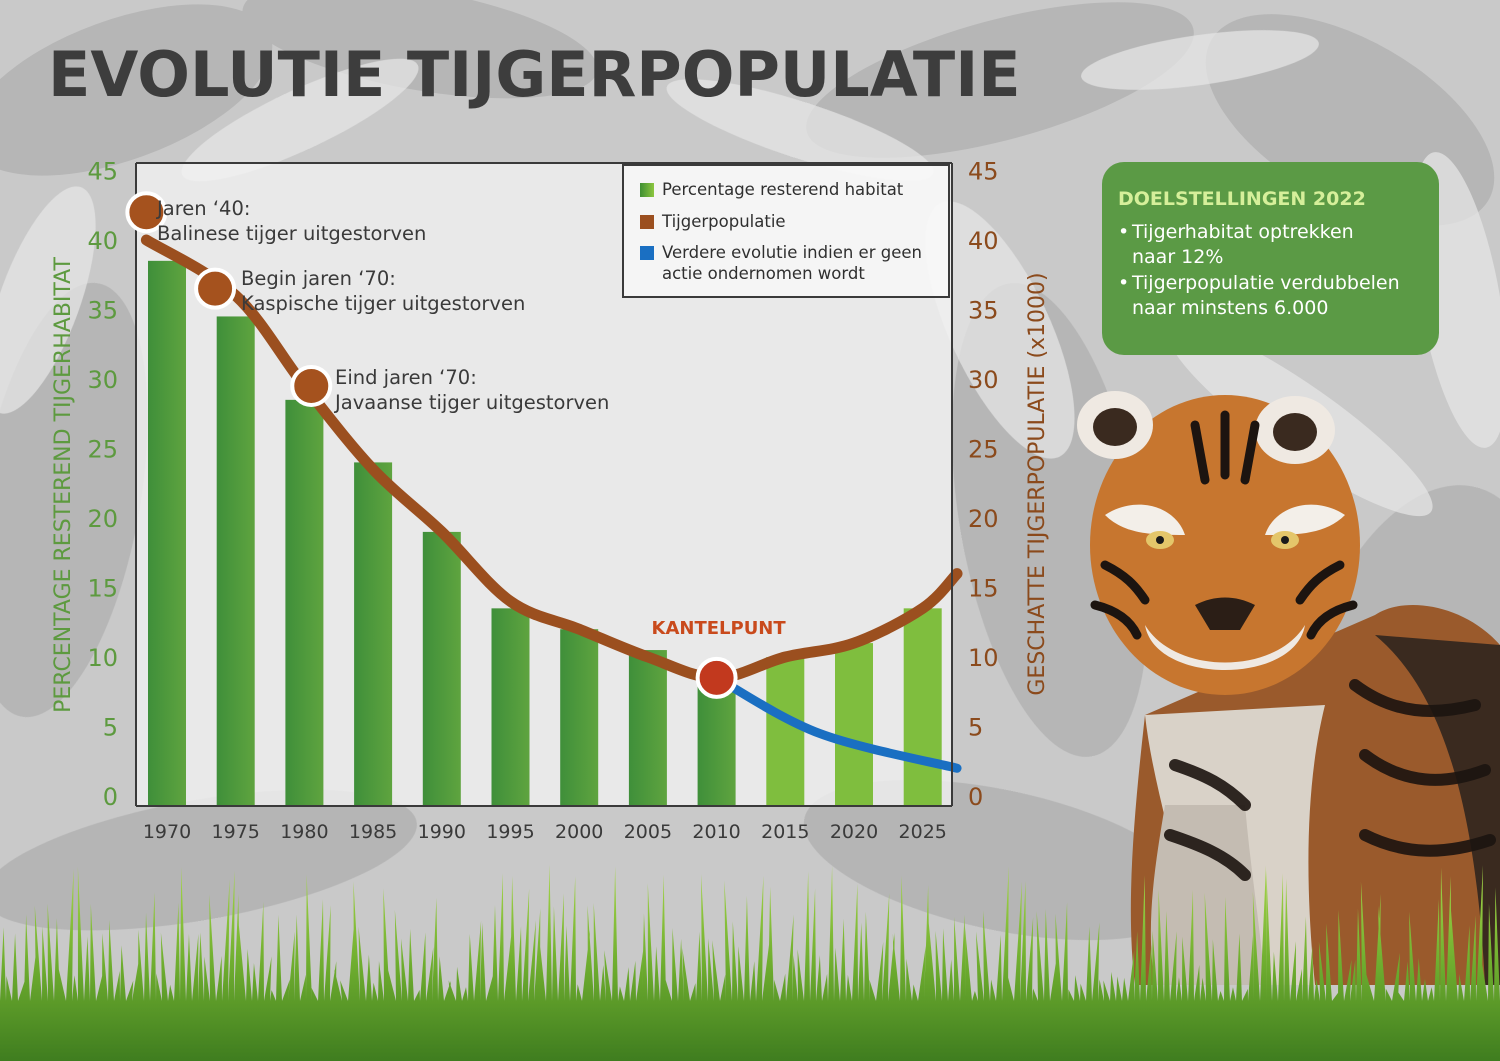 The height and width of the screenshot is (1061, 1500). I want to click on left-tick-label: 45, so click(102, 172).